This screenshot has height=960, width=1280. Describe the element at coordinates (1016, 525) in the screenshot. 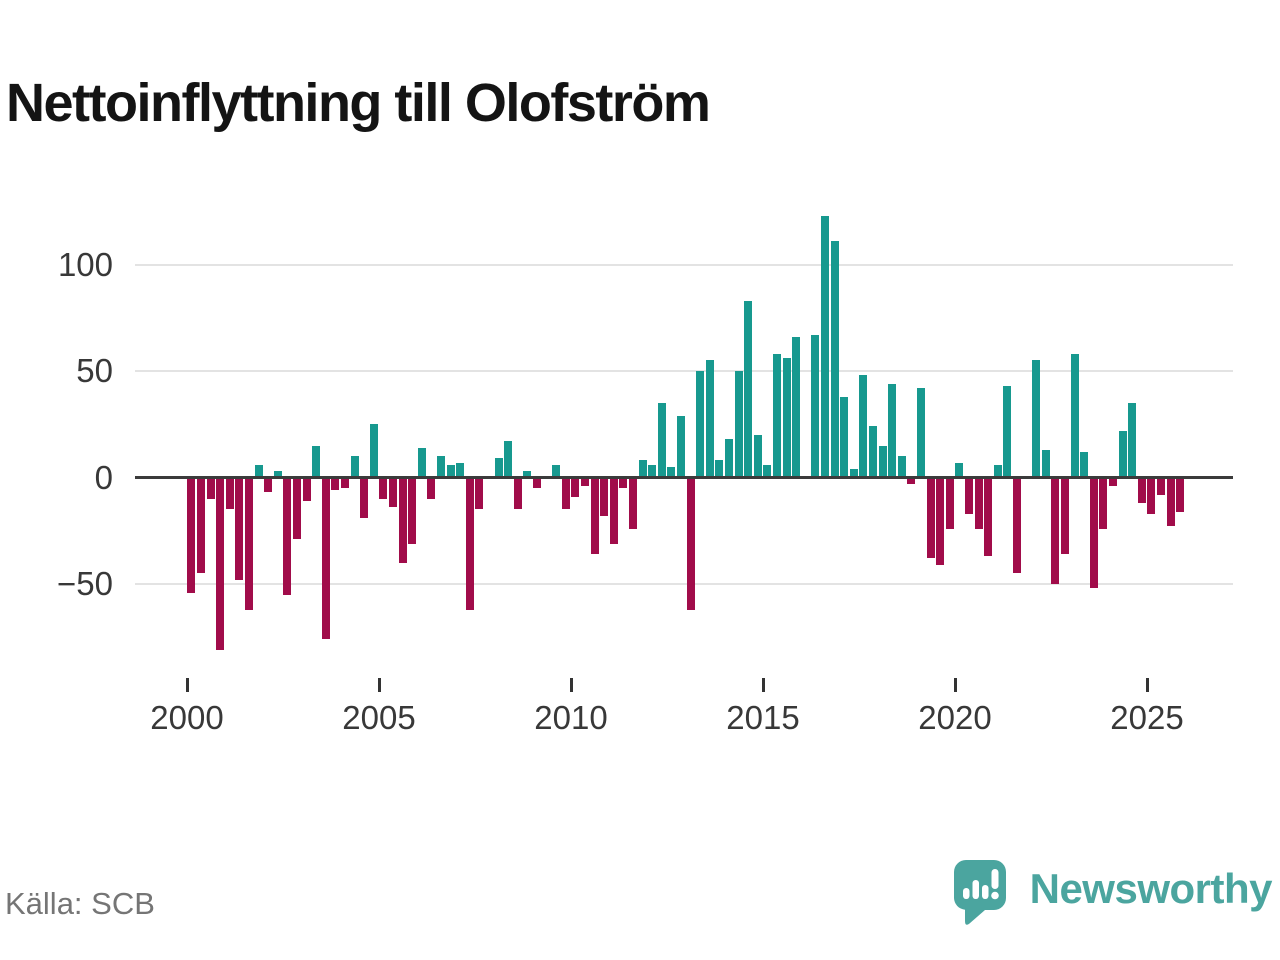

I see `bar-2021-q3` at that location.